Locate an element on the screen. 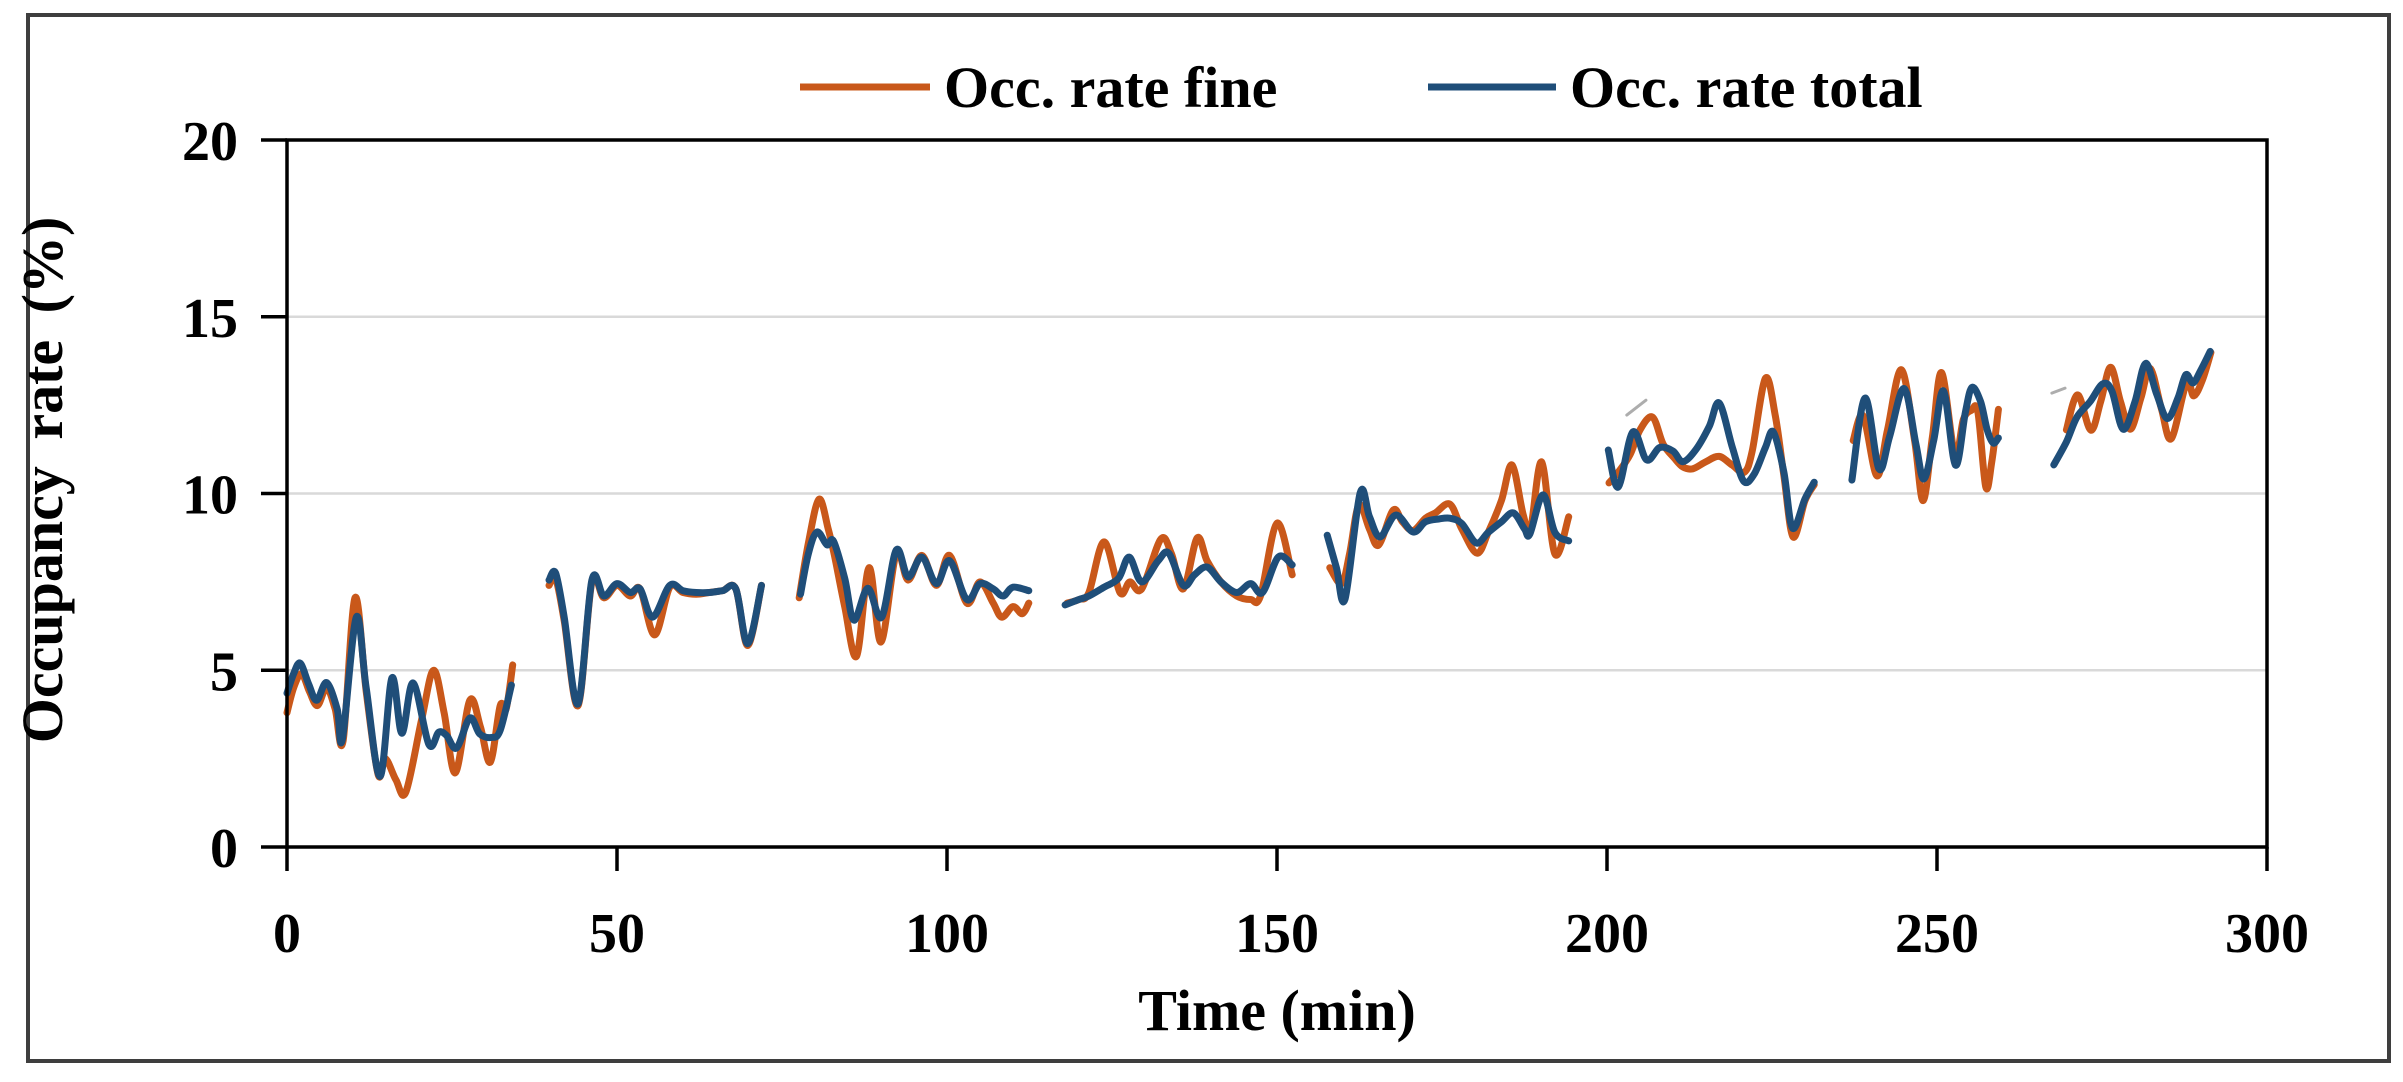  y-tick-label-15: 15 is located at coordinates (210, 319).